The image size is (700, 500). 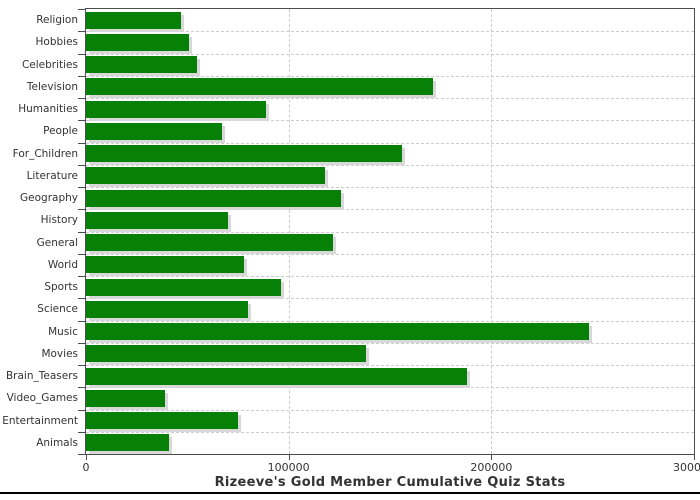 What do you see at coordinates (49, 198) in the screenshot?
I see `category-label: Geography` at bounding box center [49, 198].